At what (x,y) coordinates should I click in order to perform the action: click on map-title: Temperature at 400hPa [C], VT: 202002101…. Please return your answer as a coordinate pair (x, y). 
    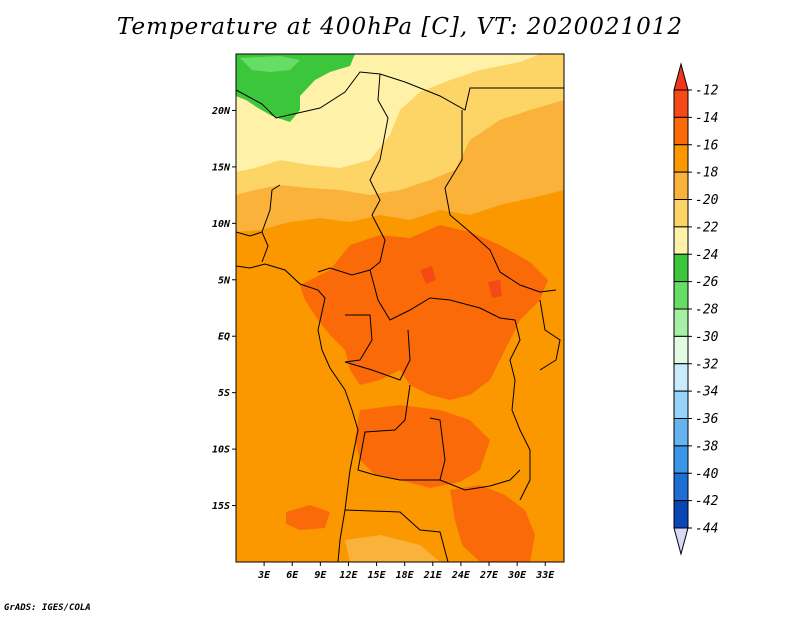
    Looking at the image, I should click on (400, 27).